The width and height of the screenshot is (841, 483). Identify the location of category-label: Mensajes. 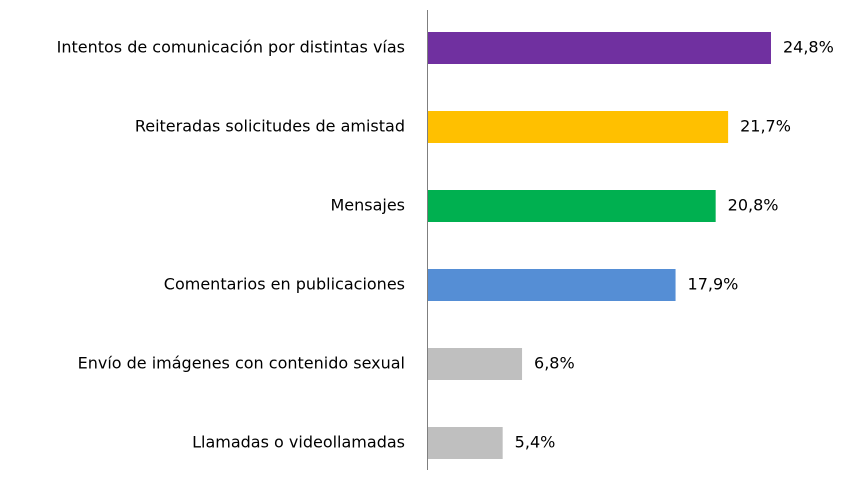
(367, 205).